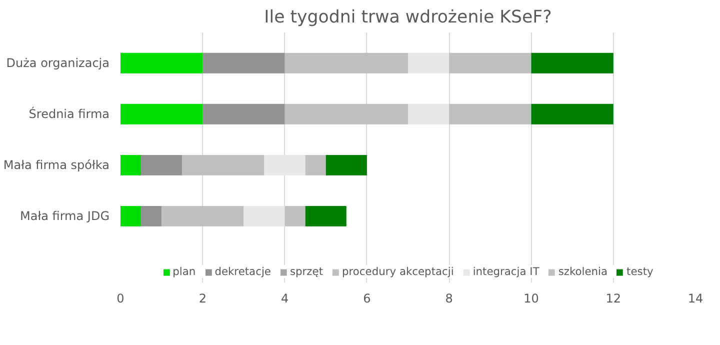 The height and width of the screenshot is (345, 720). What do you see at coordinates (69, 114) in the screenshot?
I see `y-tick-label: Średnia firma` at bounding box center [69, 114].